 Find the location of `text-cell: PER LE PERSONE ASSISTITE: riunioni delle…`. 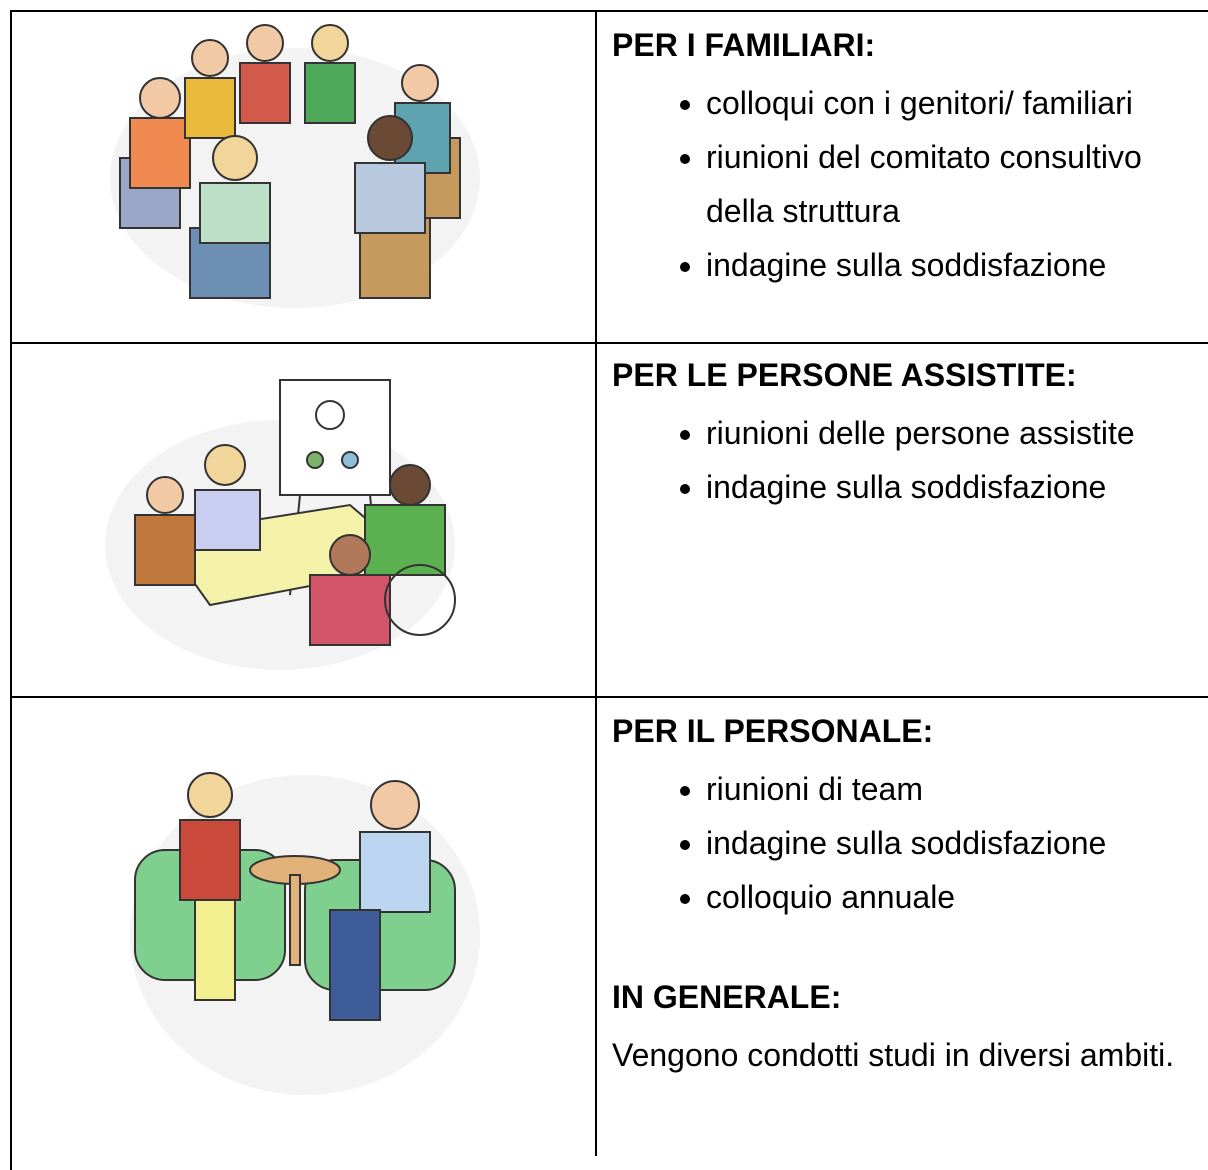

text-cell: PER LE PERSONE ASSISTITE: riunioni delle… is located at coordinates (907, 431).